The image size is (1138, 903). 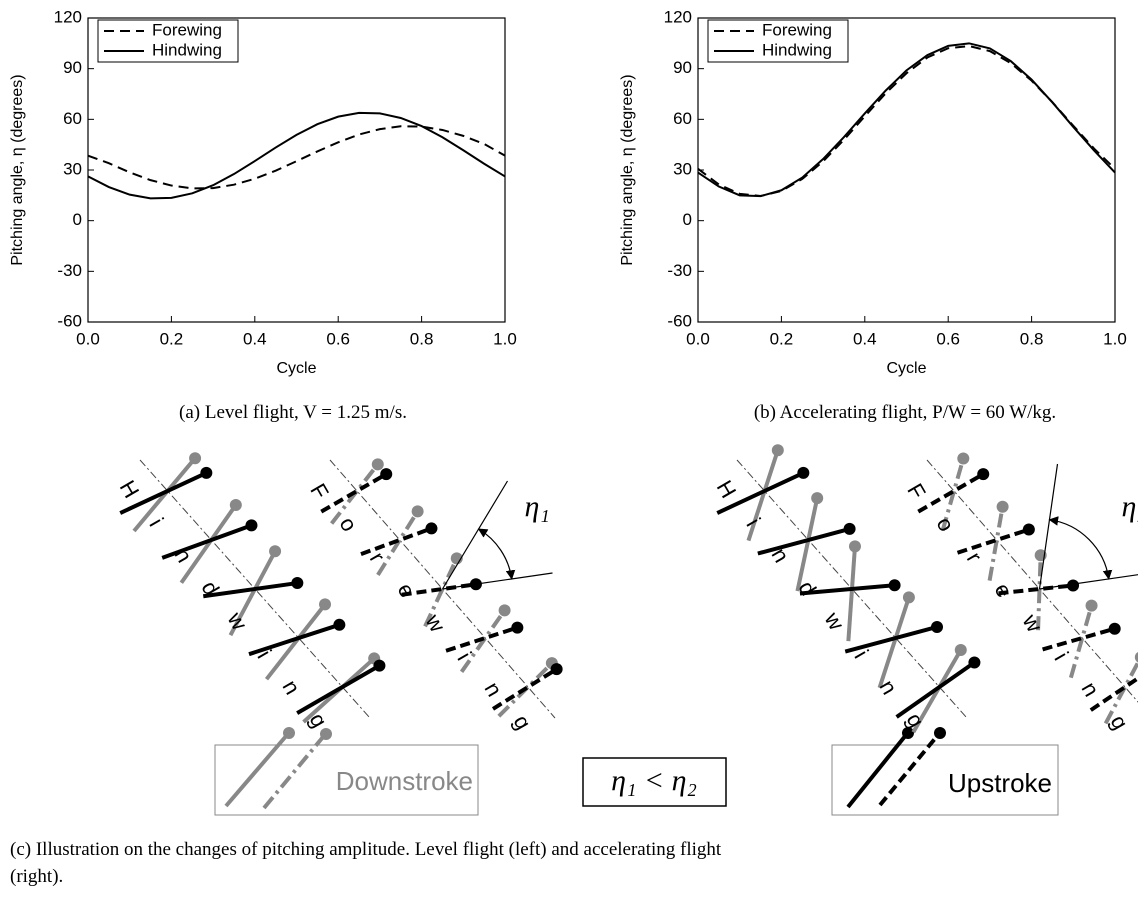 I want to click on wing-letter: o, so click(x=946, y=524).